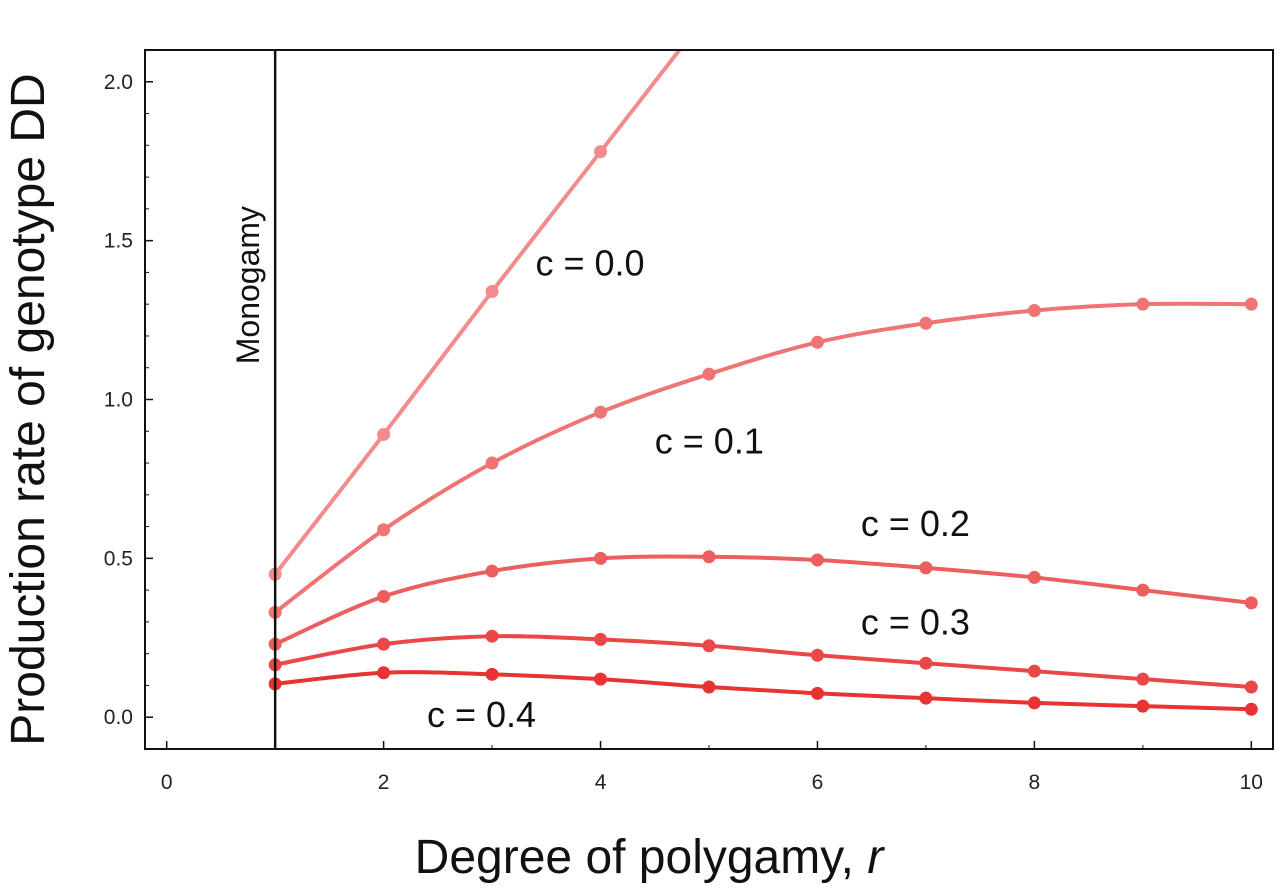 The height and width of the screenshot is (889, 1280). I want to click on x-tick-label: 2, so click(384, 782).